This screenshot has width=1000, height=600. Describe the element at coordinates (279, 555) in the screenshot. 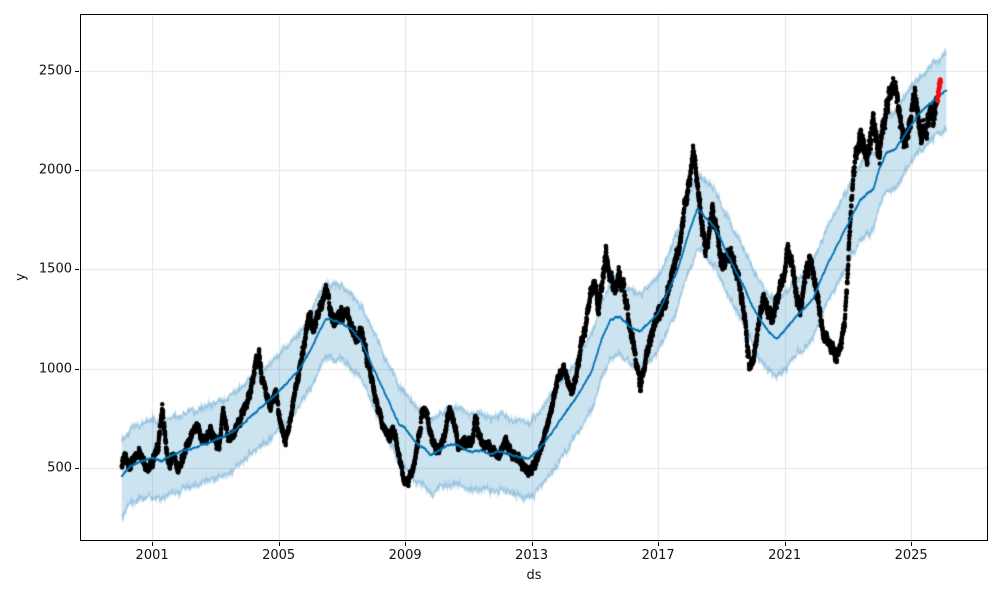

I see `x-tick-label: 2005` at that location.